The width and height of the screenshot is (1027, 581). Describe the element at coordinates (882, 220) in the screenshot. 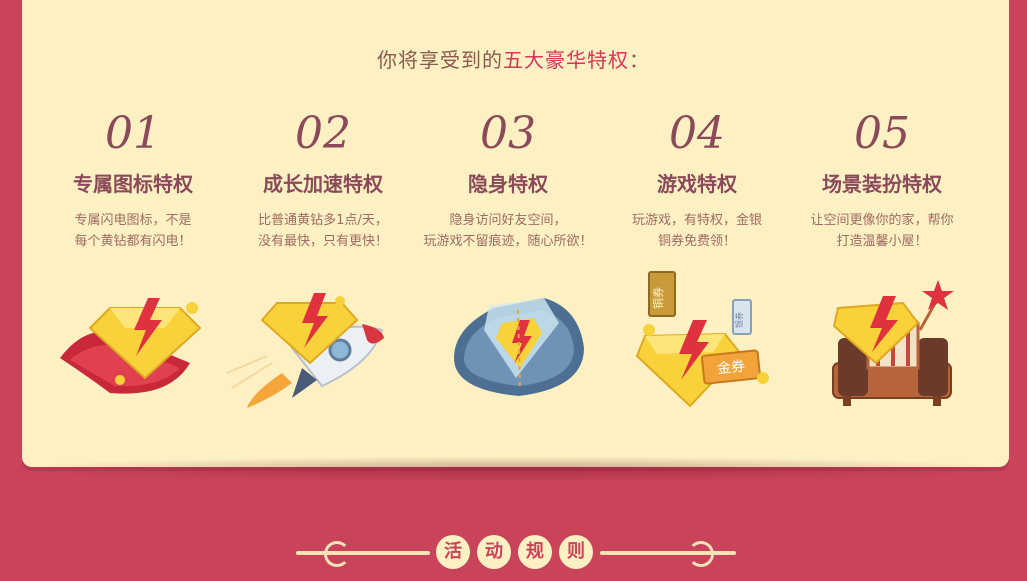

I see `feature-desc-line: 让空间更像你的家，帮你` at that location.